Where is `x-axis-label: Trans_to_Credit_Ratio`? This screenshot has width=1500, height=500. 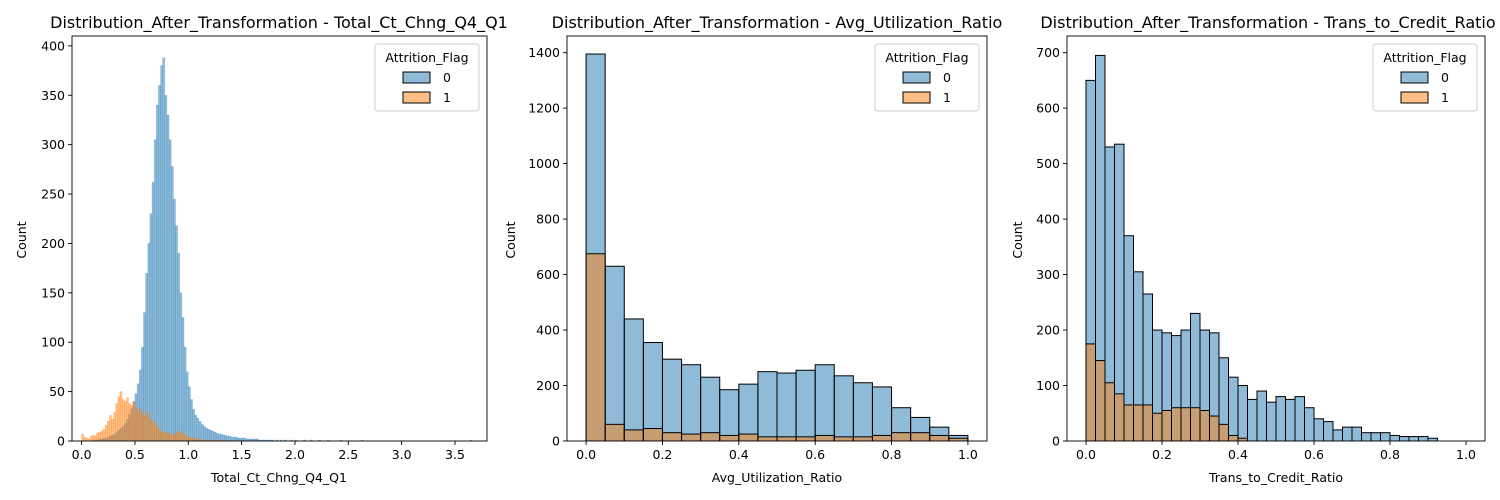 x-axis-label: Trans_to_Credit_Ratio is located at coordinates (1275, 477).